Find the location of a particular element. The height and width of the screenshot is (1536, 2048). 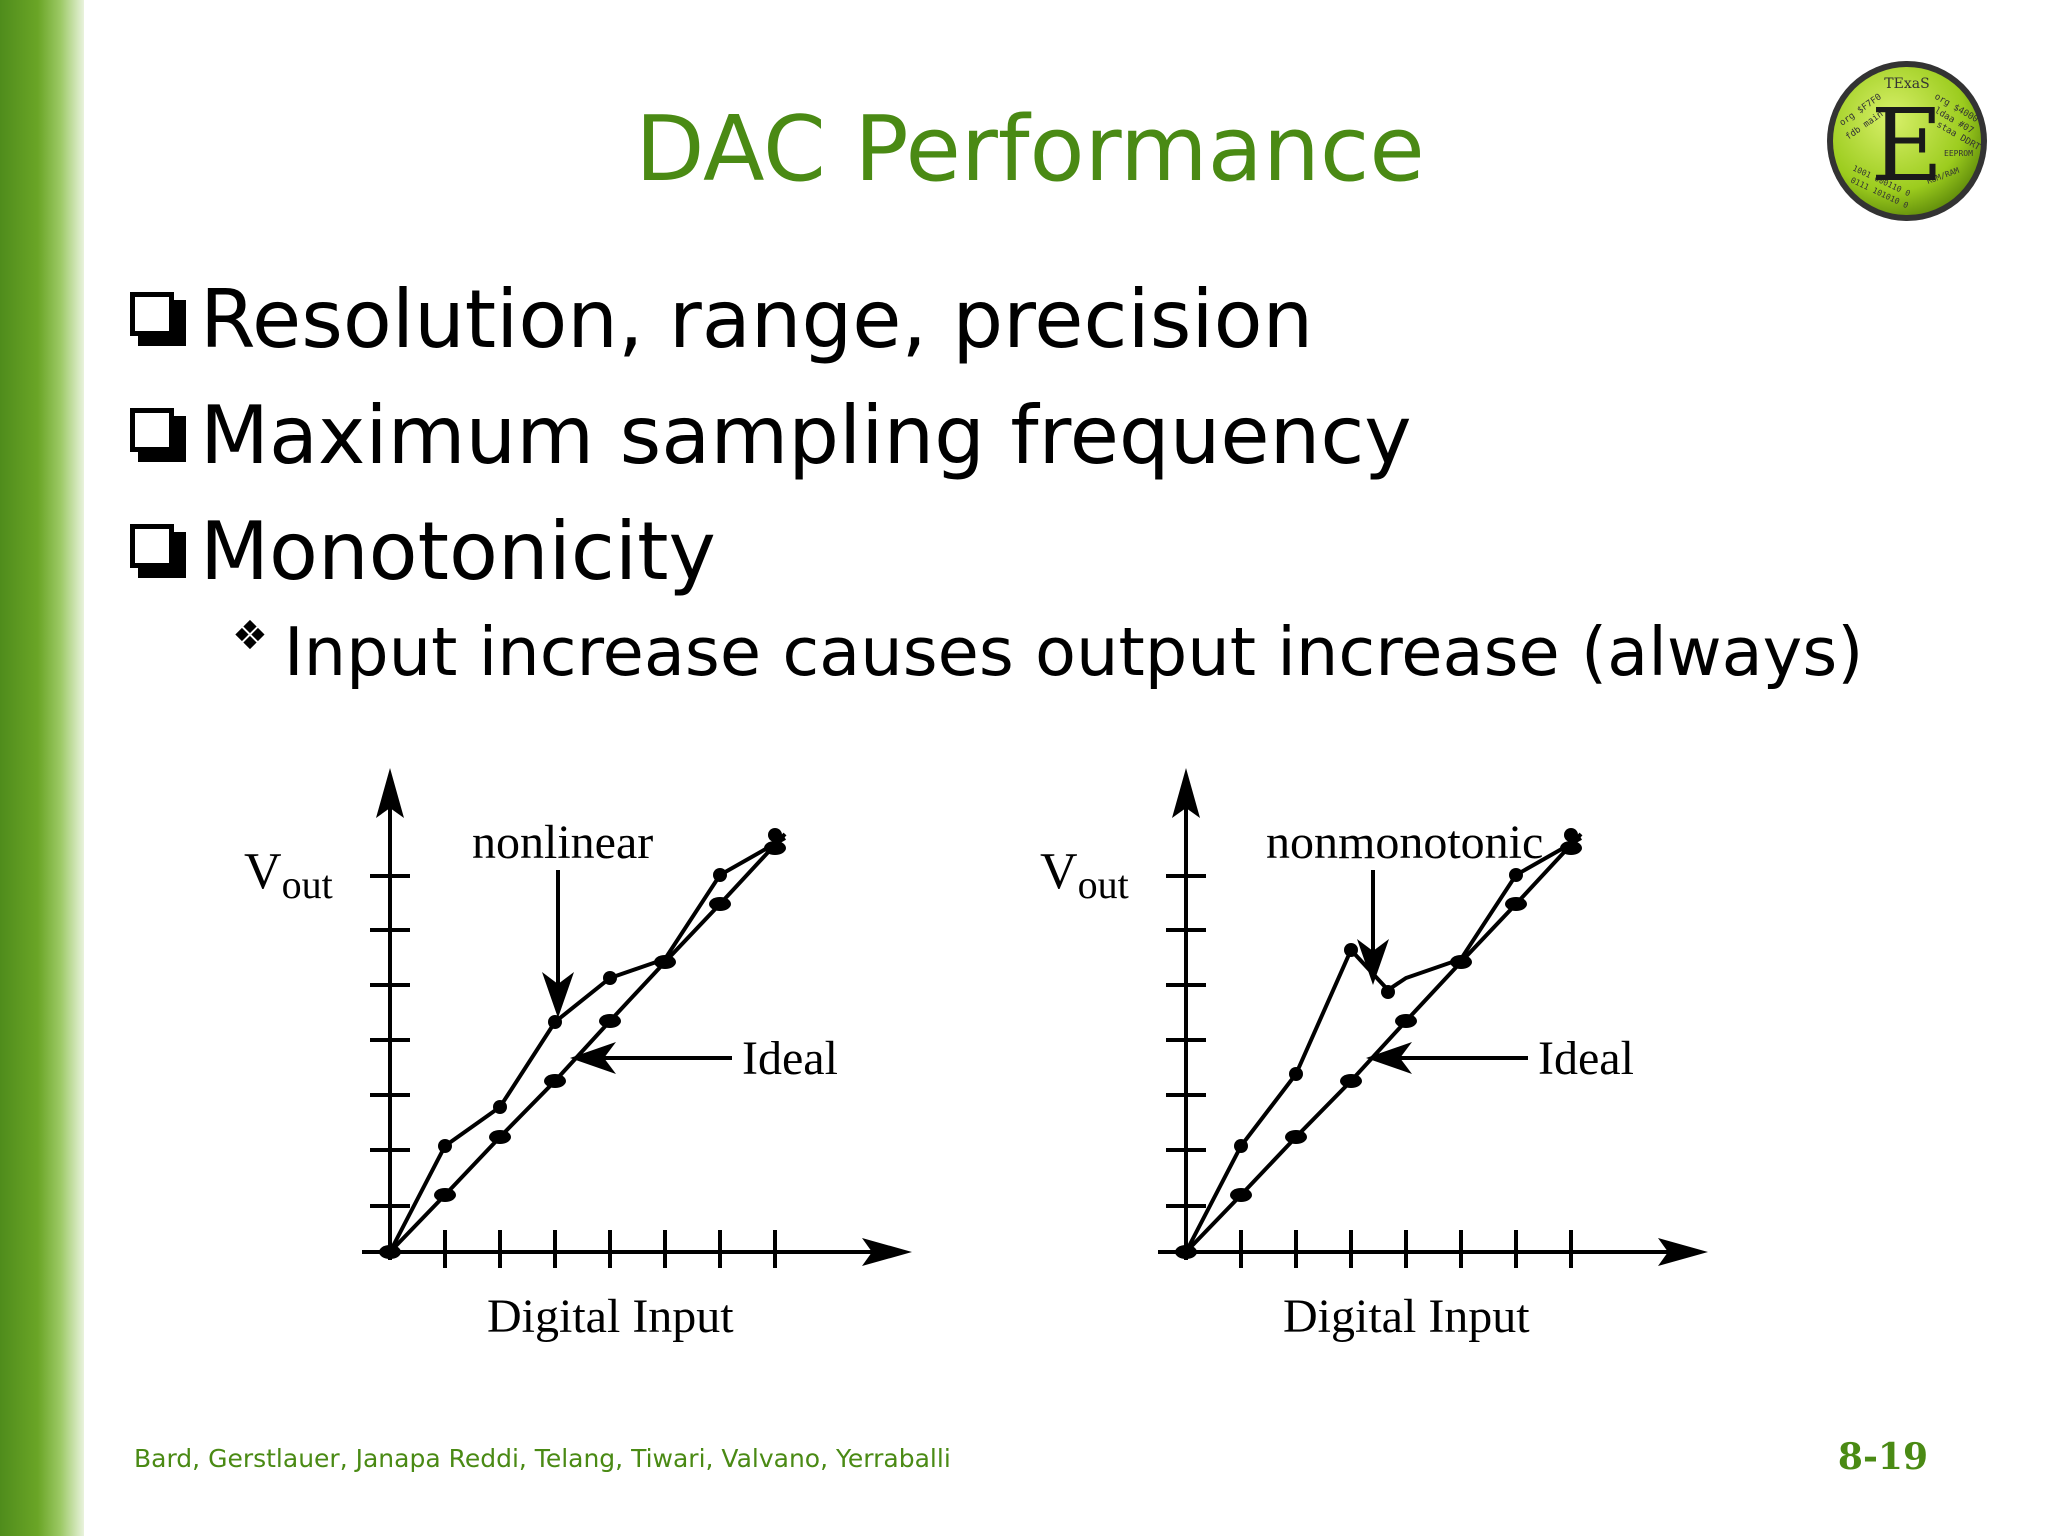

nonmonotonic-diagram: nonmonotonic Ideal Vout Digital Input is located at coordinates (1388, 1060).